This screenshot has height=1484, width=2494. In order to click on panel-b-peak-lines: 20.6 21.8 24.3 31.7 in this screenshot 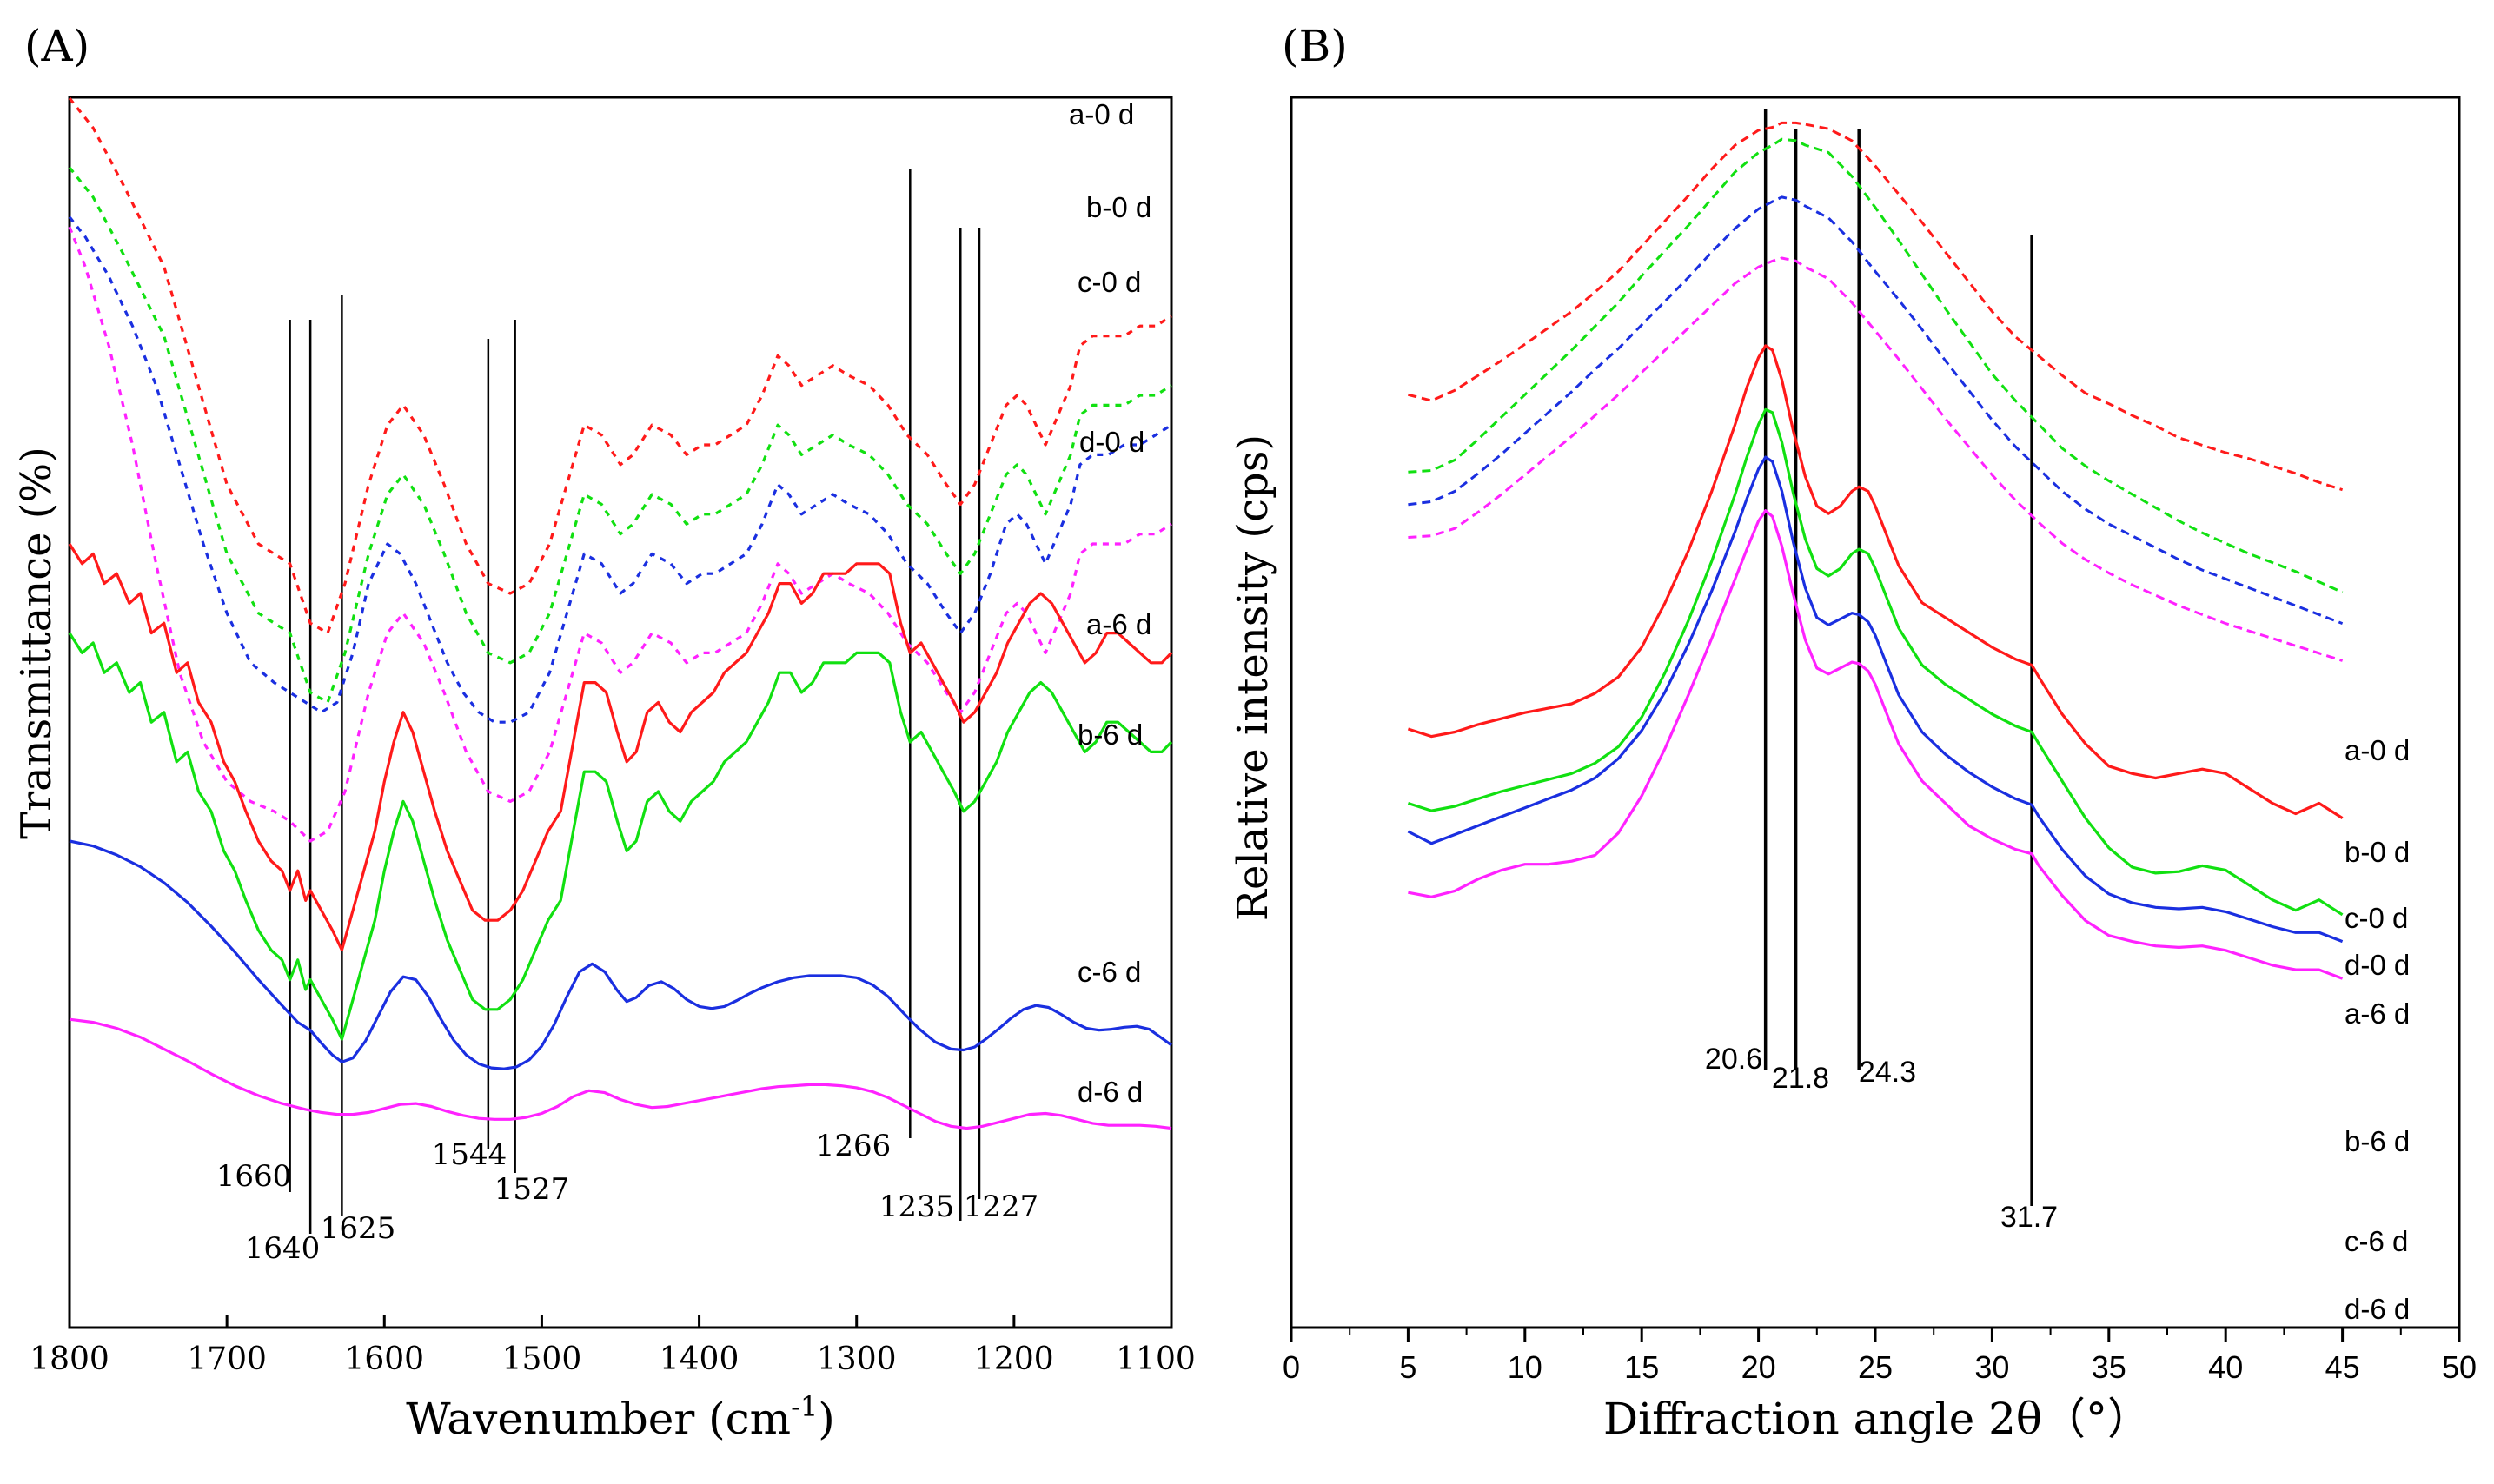, I will do `click(1882, 671)`.